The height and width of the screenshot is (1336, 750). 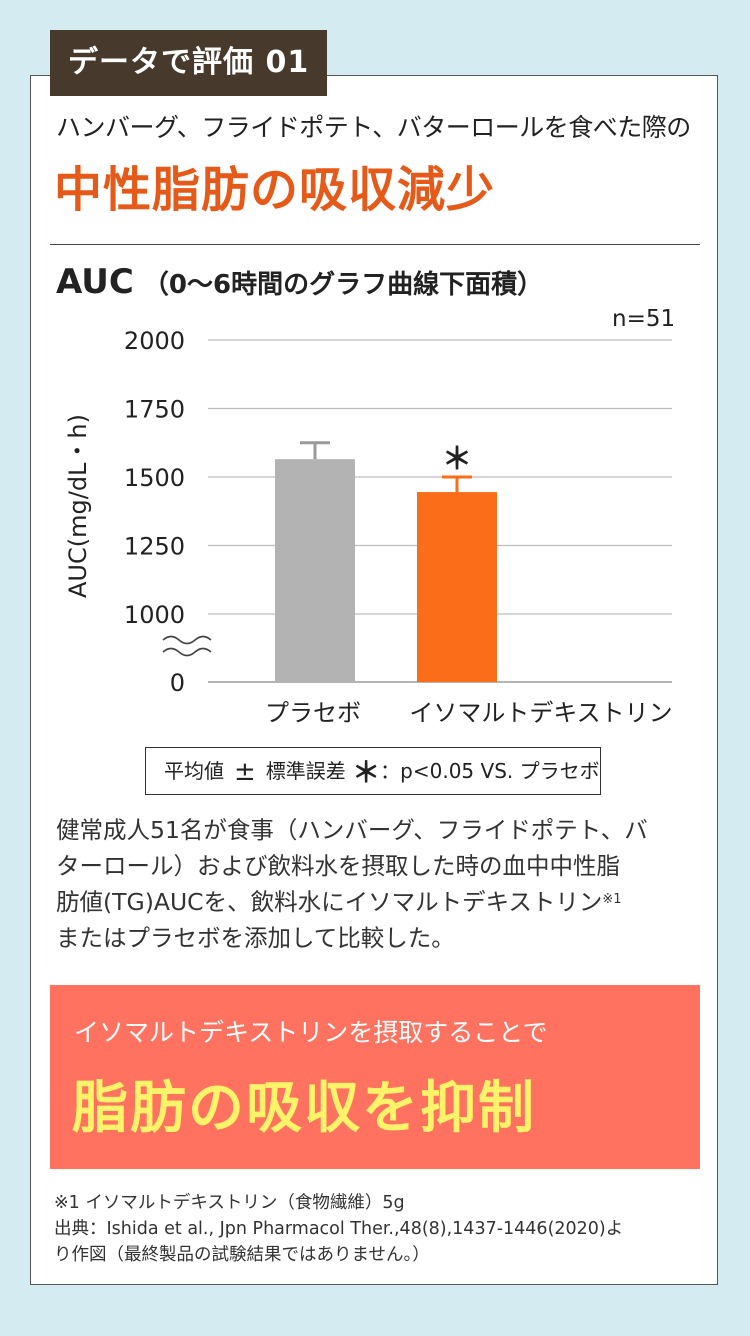 I want to click on description-line: またはプラセボを添加して比較した。, so click(x=255, y=938).